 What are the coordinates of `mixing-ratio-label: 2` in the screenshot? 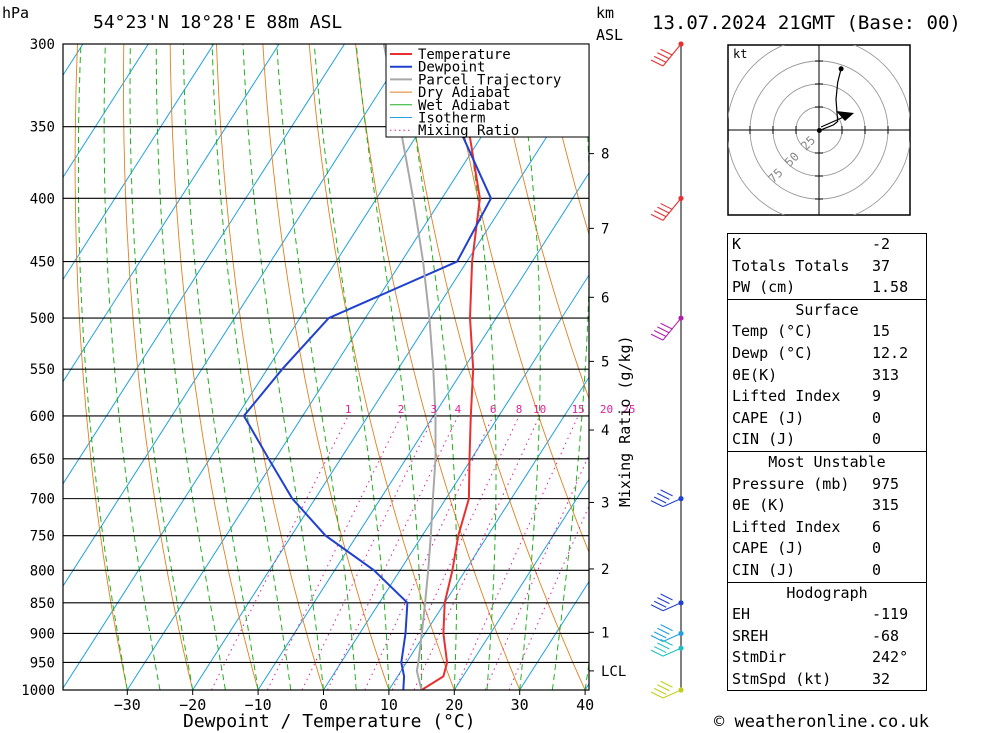 It's located at (401, 409).